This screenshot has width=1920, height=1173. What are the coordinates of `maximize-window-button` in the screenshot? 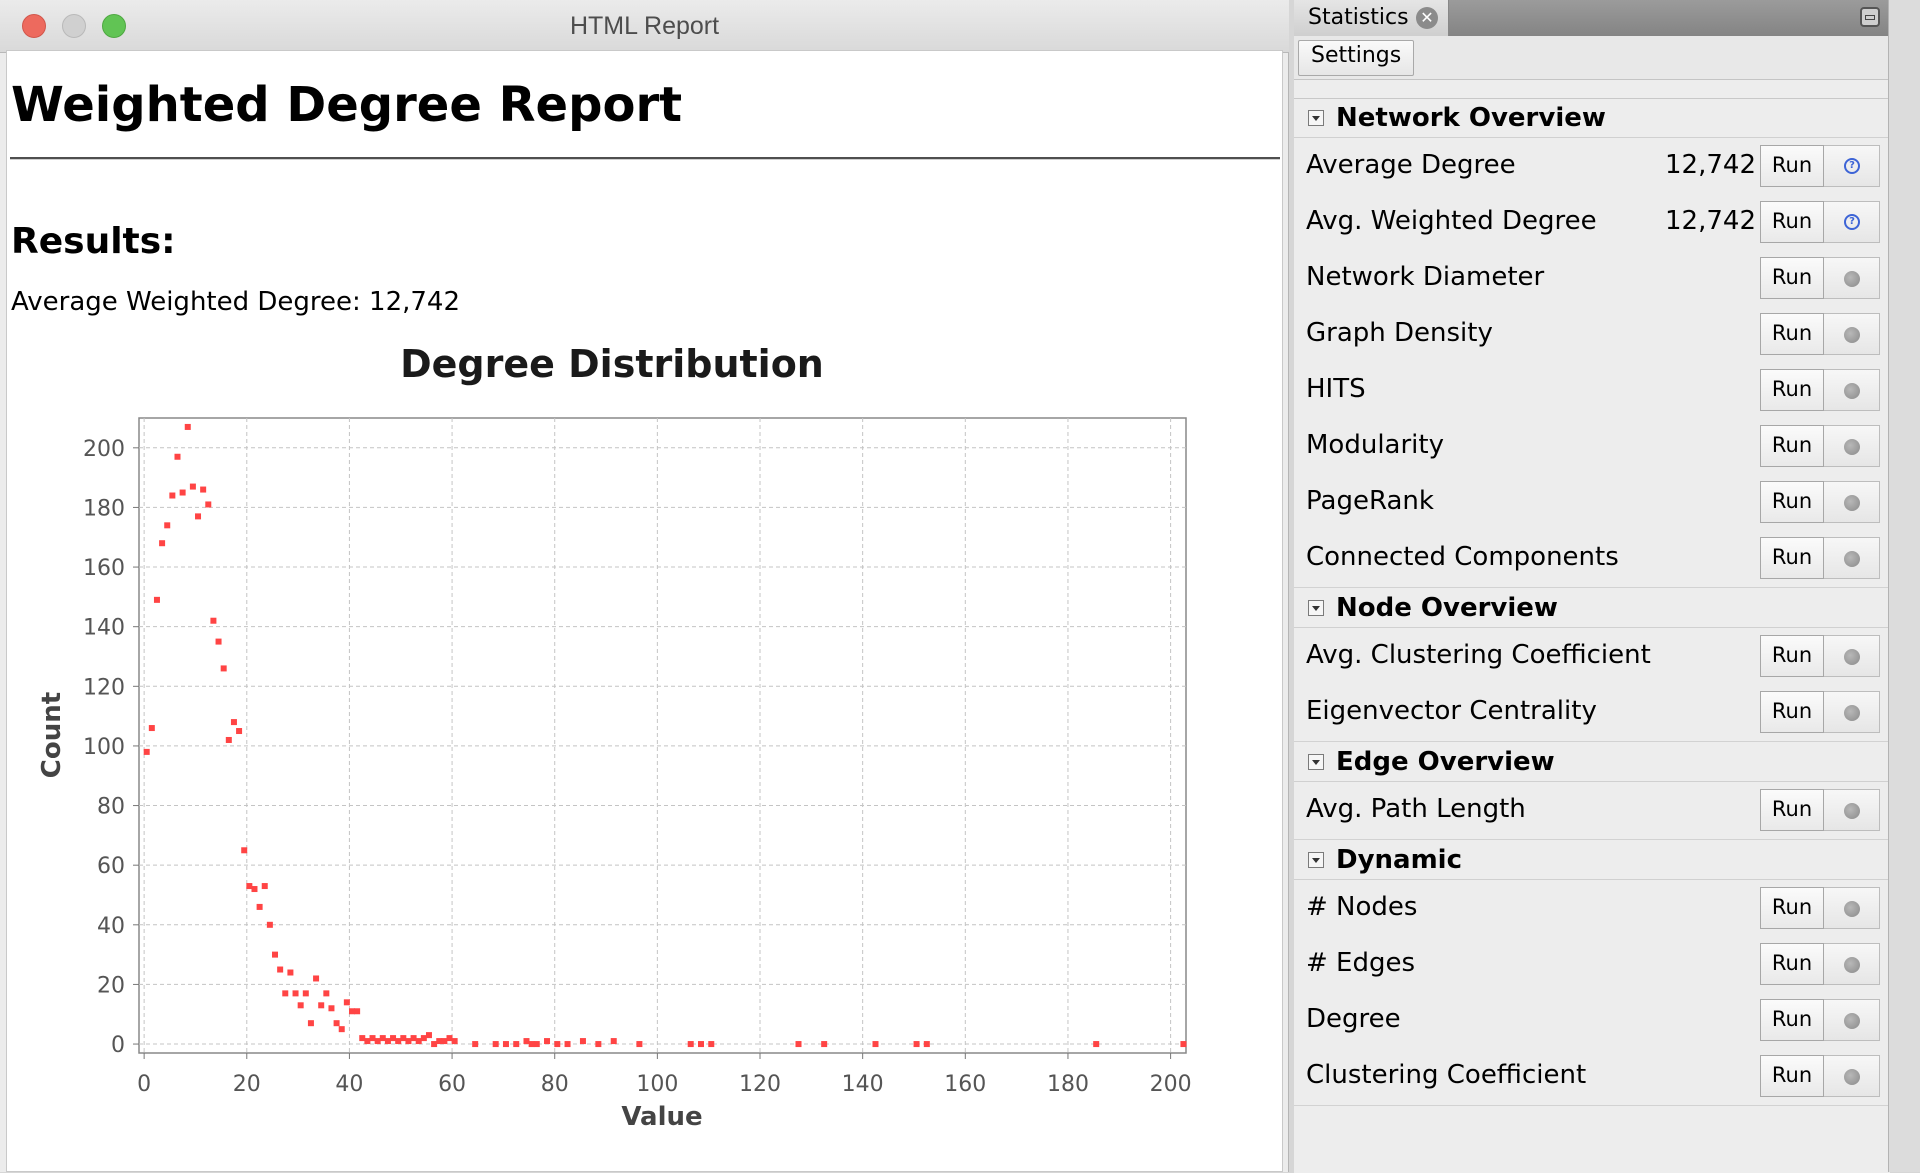 It's located at (114, 26).